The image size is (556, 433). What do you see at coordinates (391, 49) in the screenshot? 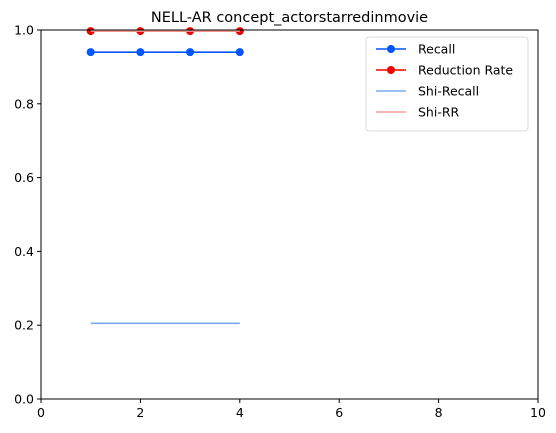
I see `legend-marker-recall` at bounding box center [391, 49].